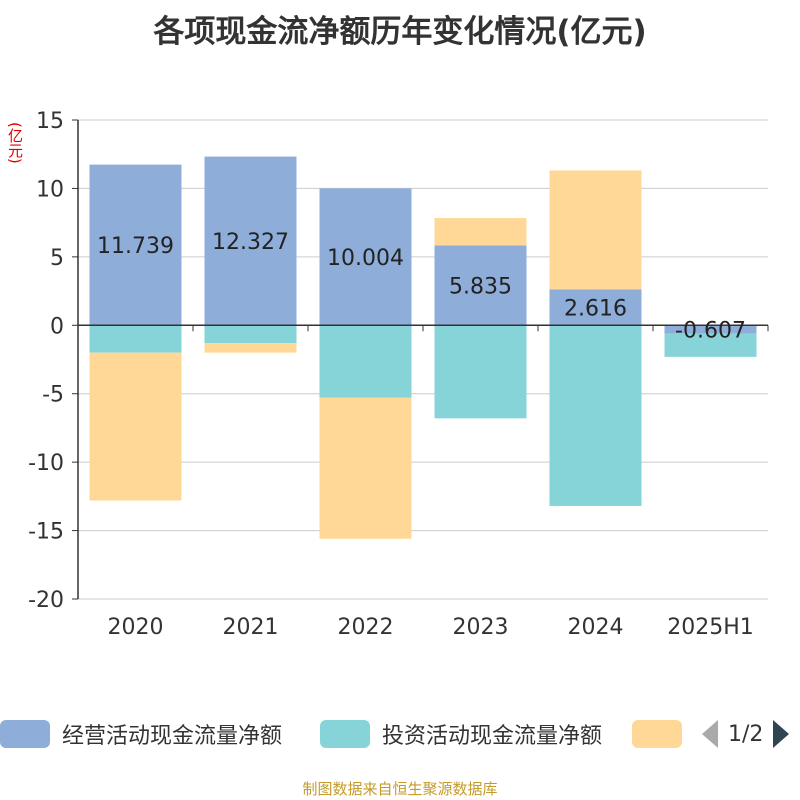 The image size is (800, 800). What do you see at coordinates (710, 627) in the screenshot?
I see `x-tick-label: 2025H1` at bounding box center [710, 627].